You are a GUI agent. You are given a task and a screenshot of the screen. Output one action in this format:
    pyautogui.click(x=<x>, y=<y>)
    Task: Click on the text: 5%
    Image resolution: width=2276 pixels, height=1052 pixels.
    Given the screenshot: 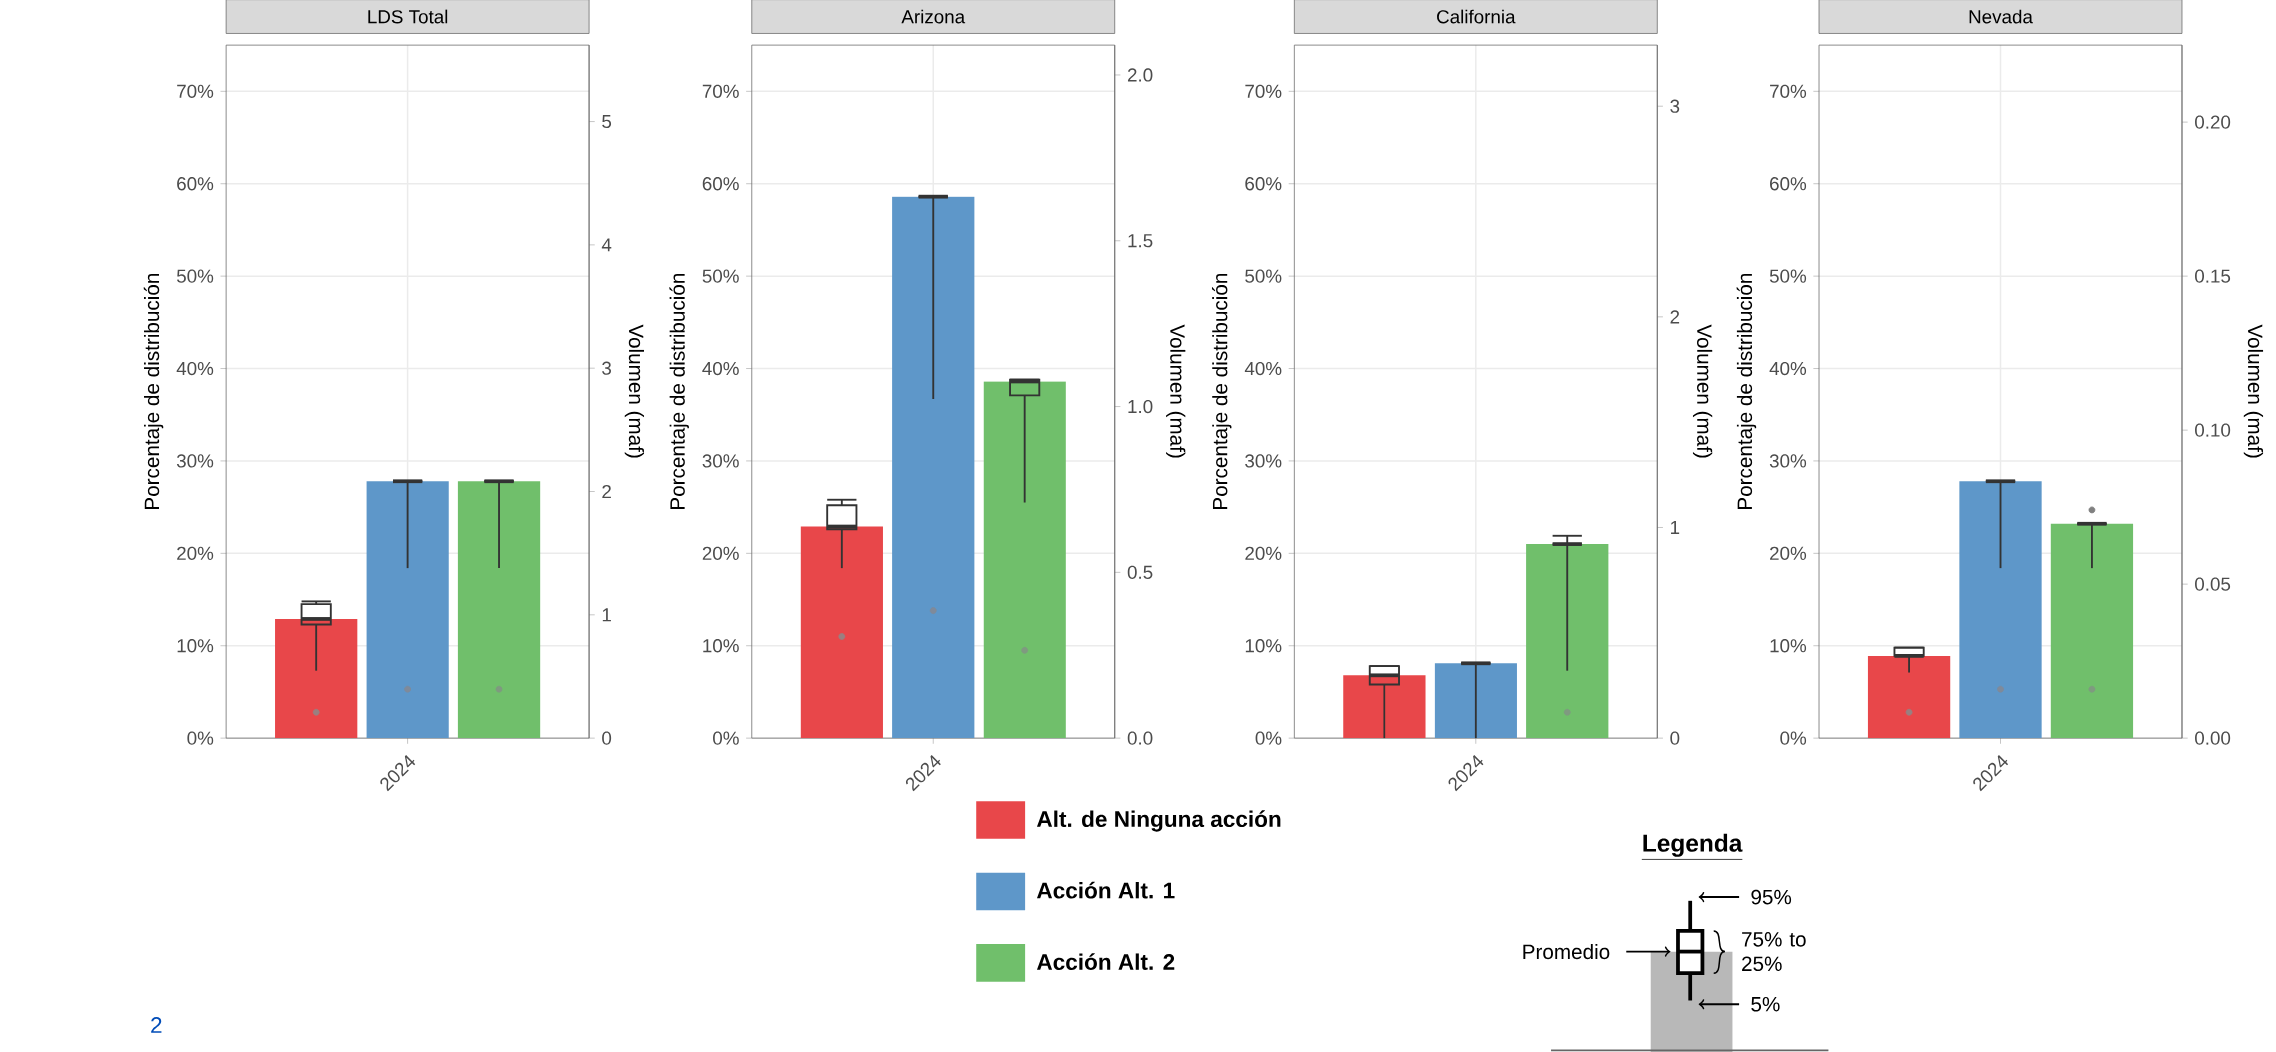 What is the action you would take?
    pyautogui.click(x=1765, y=1004)
    